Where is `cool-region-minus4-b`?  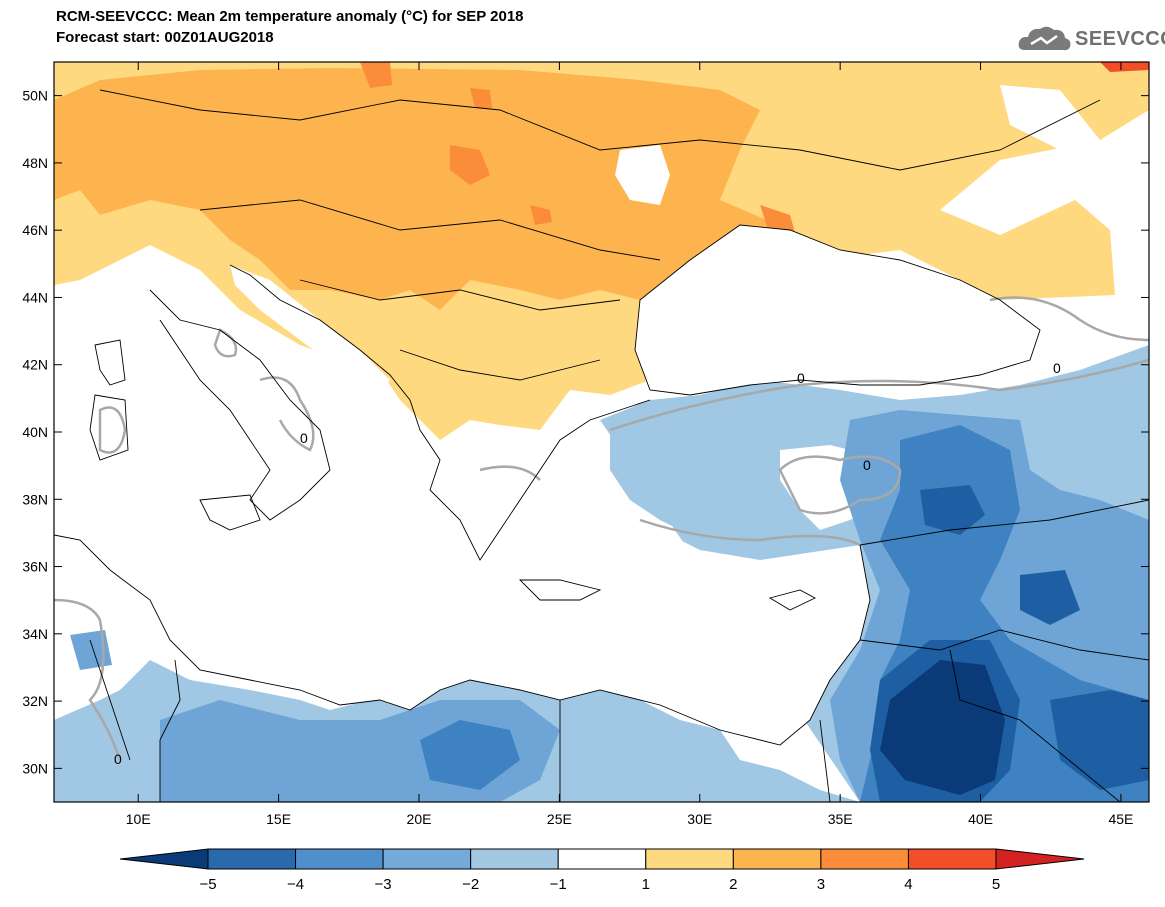 cool-region-minus4-b is located at coordinates (1050, 597).